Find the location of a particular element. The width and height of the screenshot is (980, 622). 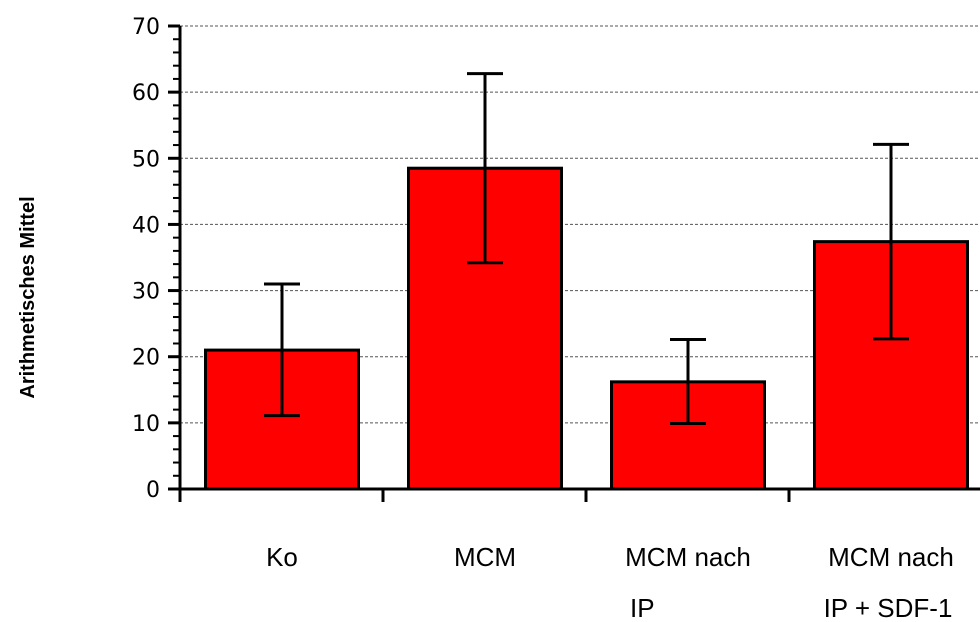

y-tick-label: 70 is located at coordinates (146, 27).